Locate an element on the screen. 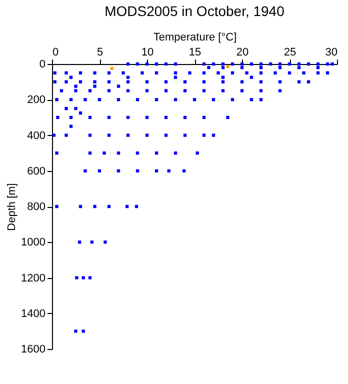 This screenshot has height=384, width=348. chart-title: MODS2005 in October, 1940 is located at coordinates (194, 11).